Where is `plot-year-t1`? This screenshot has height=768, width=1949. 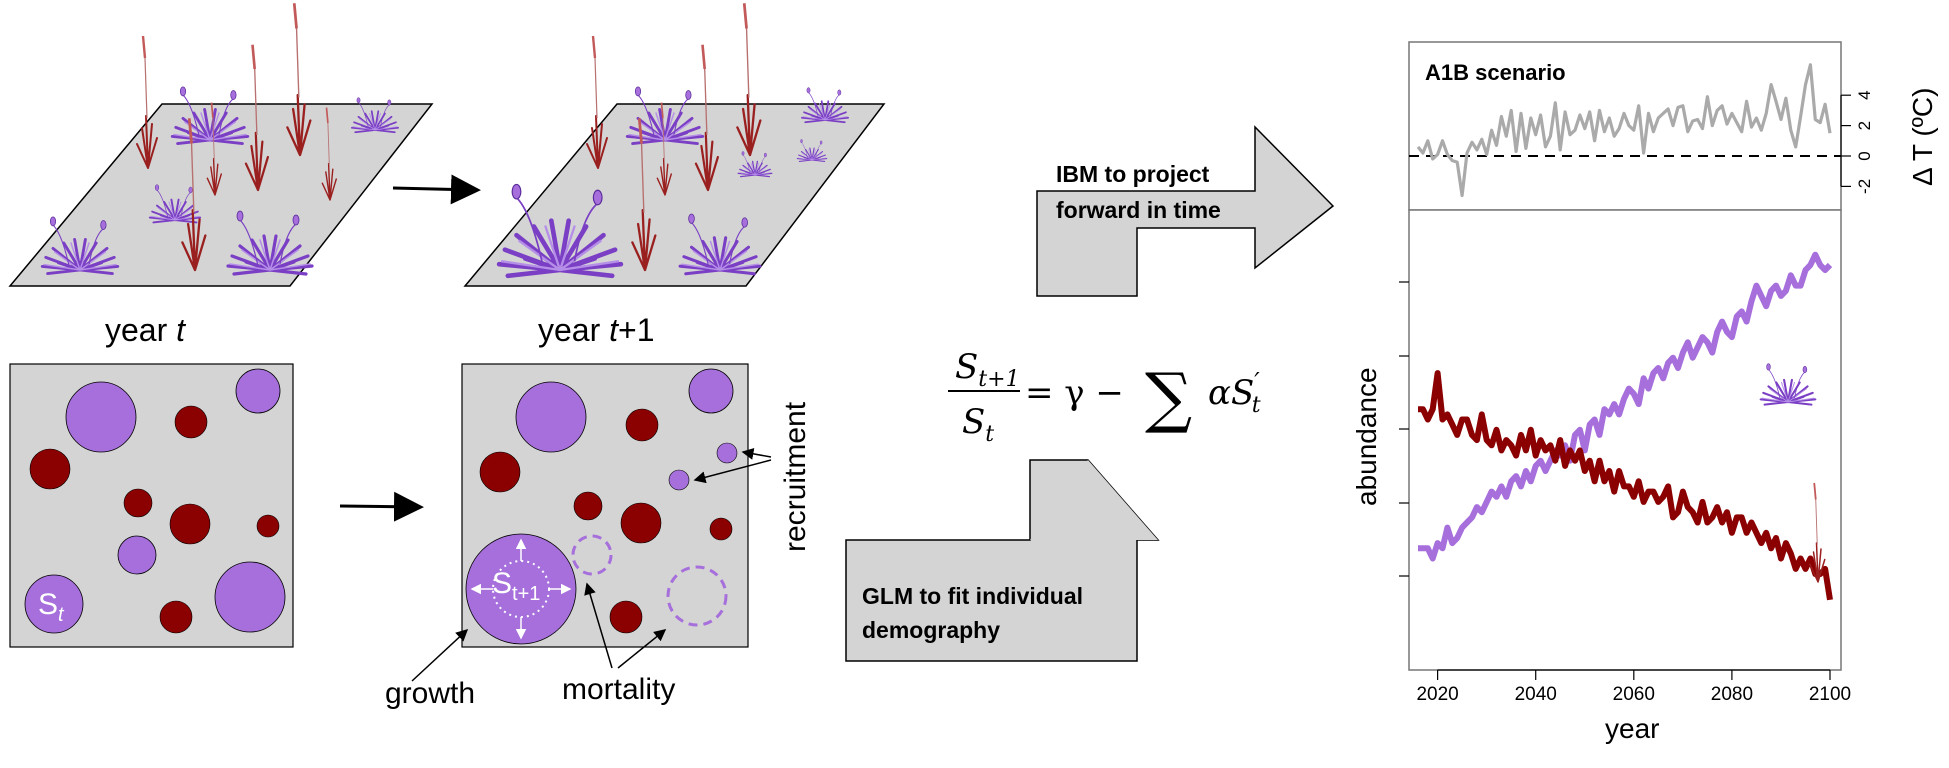
plot-year-t1 is located at coordinates (674, 144).